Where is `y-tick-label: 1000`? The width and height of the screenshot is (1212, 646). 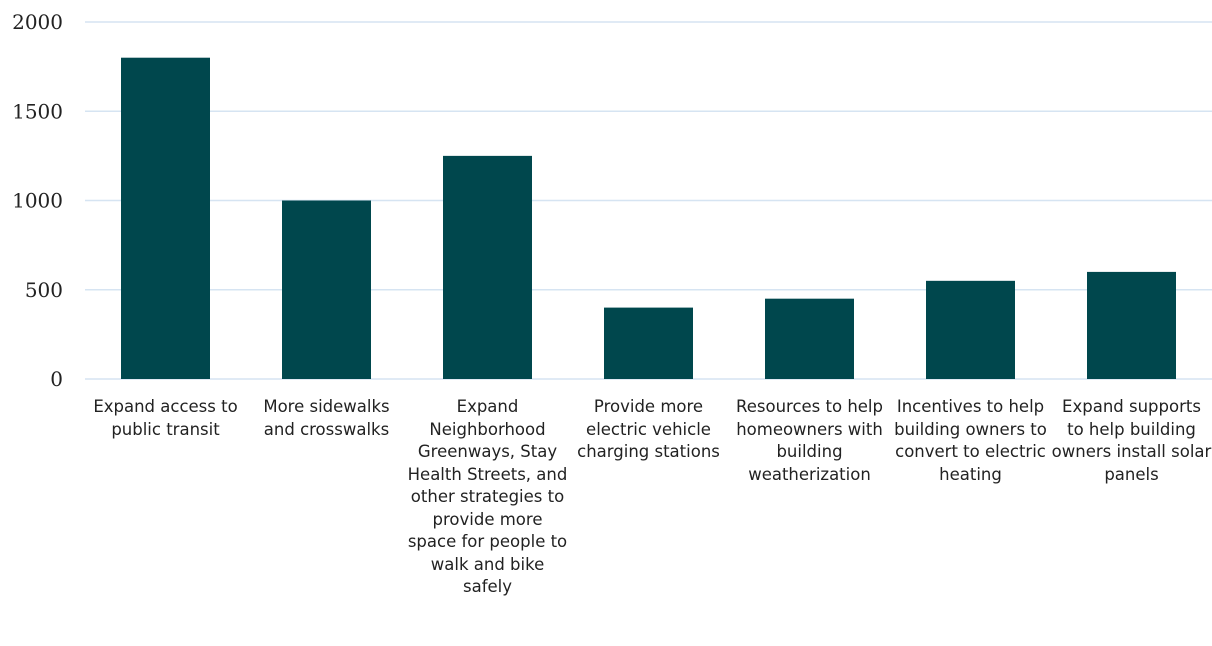
y-tick-label: 1000 is located at coordinates (37, 201).